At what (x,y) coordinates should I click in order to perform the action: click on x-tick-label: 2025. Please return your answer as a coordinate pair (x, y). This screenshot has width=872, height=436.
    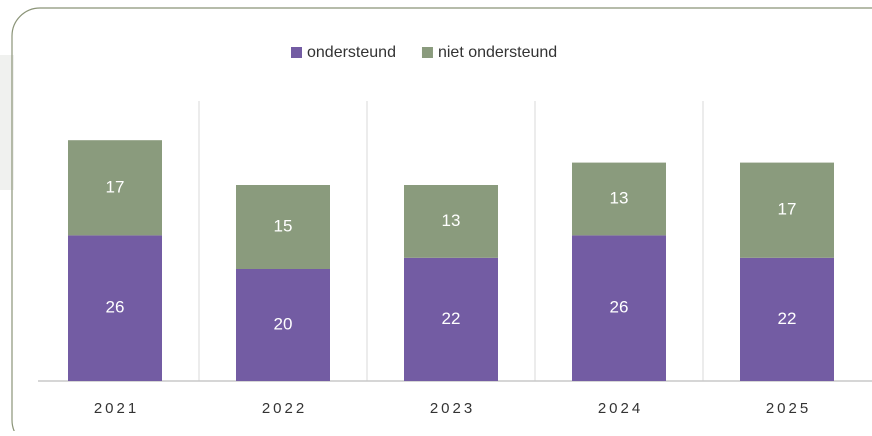
    Looking at the image, I should click on (788, 408).